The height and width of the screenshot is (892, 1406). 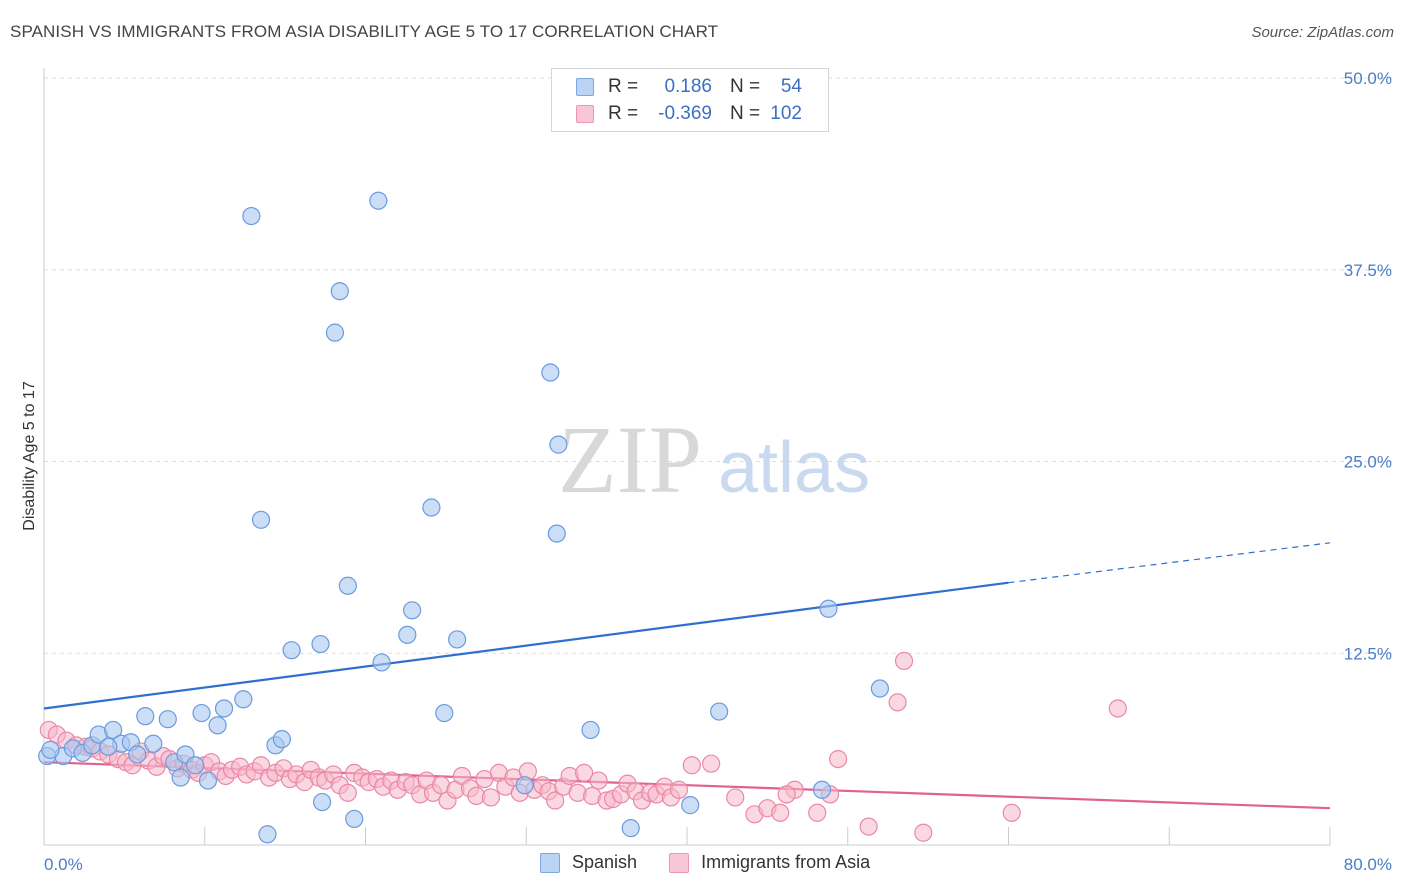 I want to click on legend-r-value: -0.369, so click(x=685, y=113).